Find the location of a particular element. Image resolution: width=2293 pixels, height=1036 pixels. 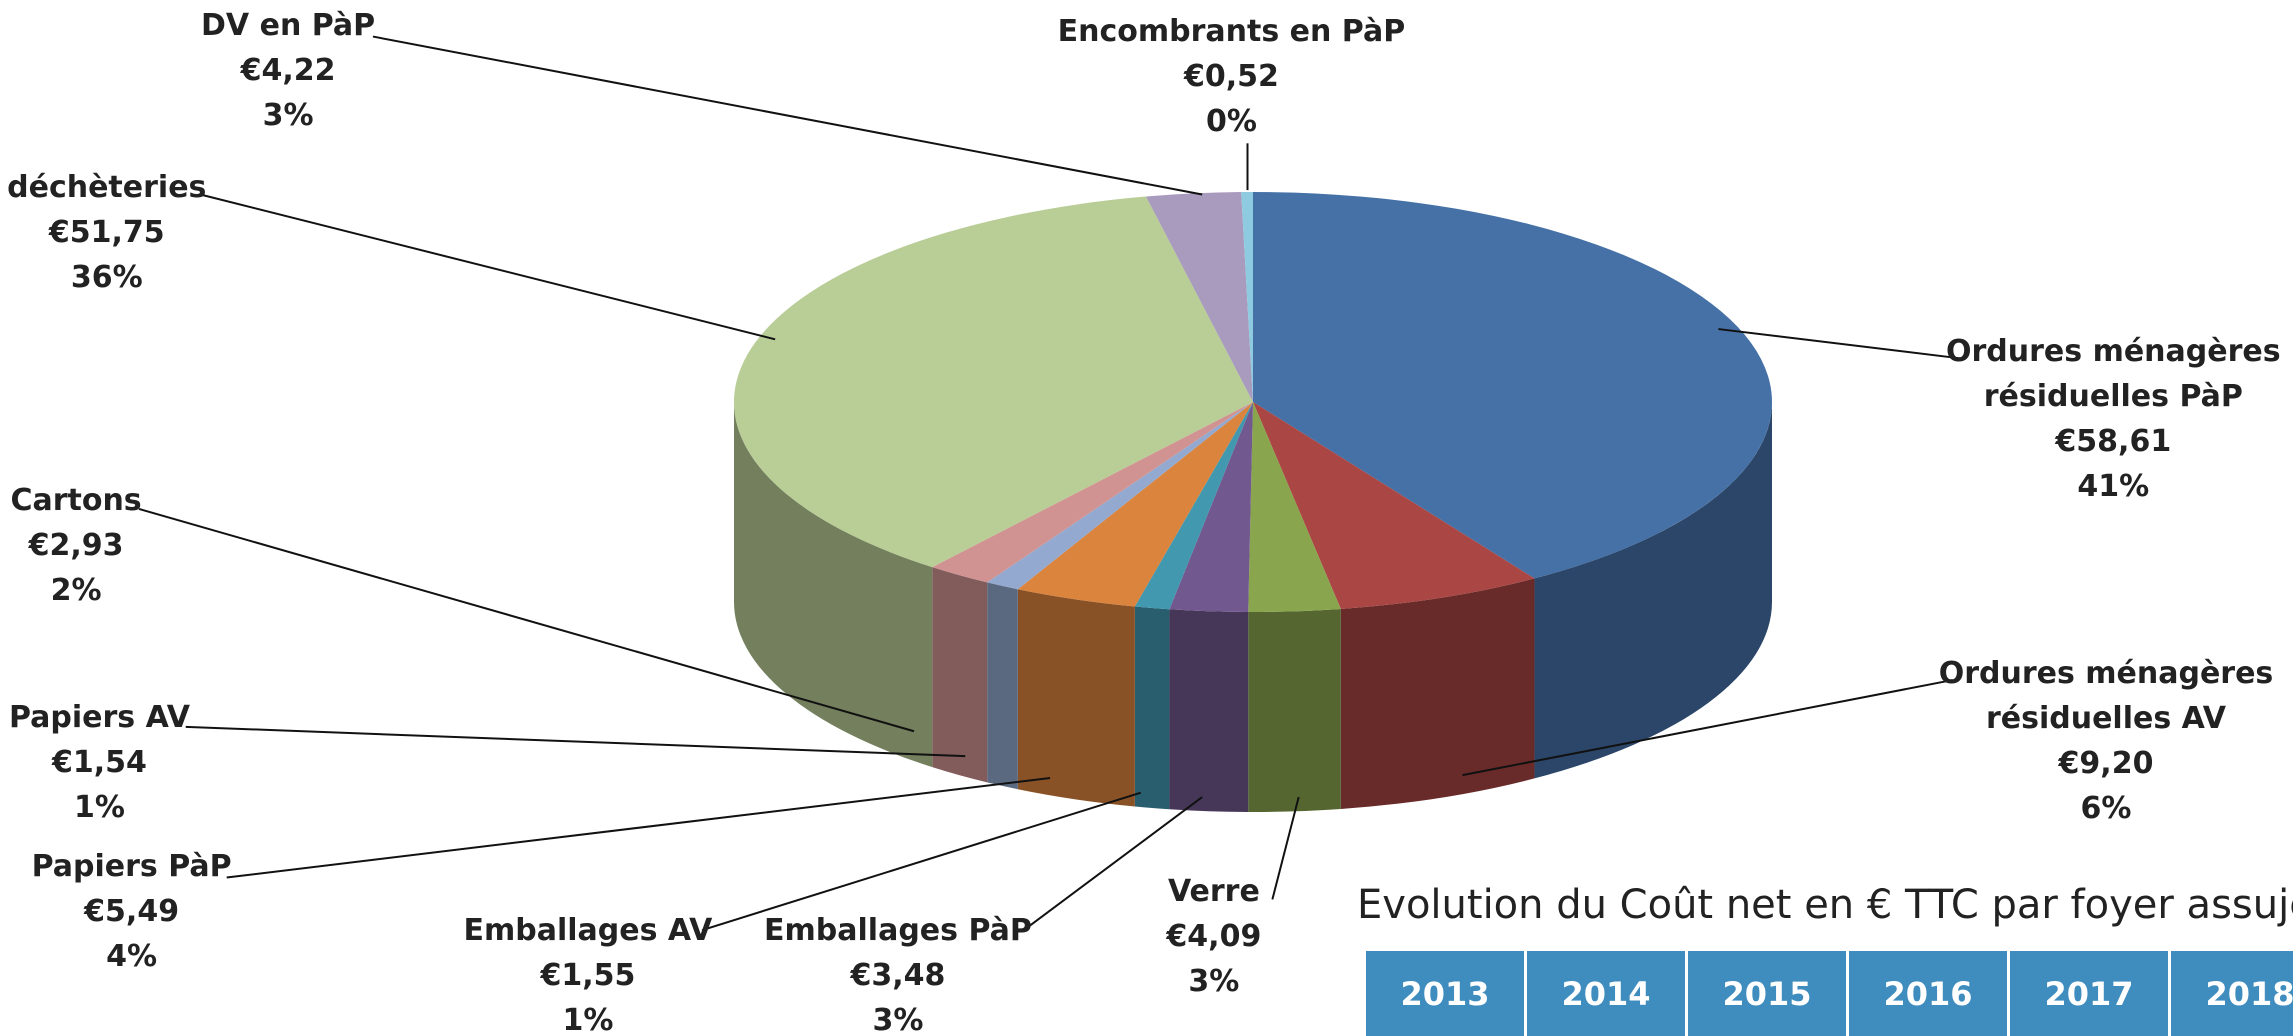

slice-label: Verre €4,09 3% is located at coordinates (1214, 936).